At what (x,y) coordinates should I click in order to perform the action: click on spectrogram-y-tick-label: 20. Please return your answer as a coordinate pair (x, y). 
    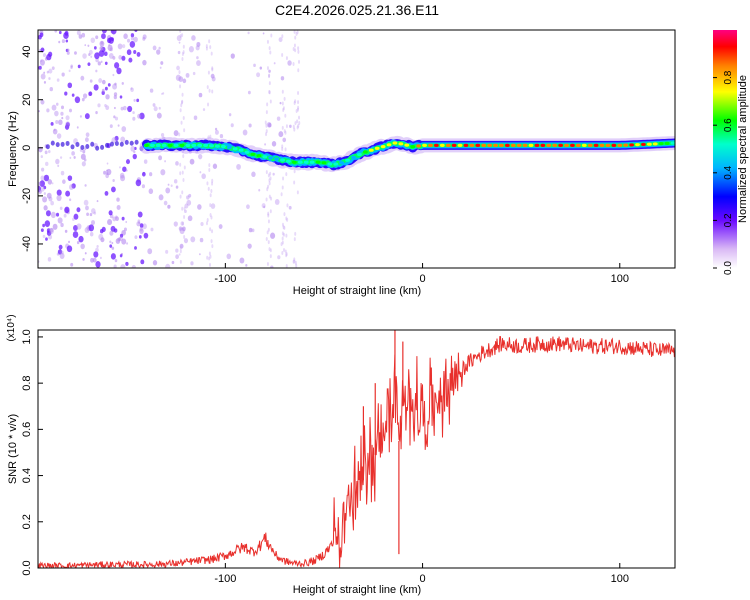
    Looking at the image, I should click on (27, 100).